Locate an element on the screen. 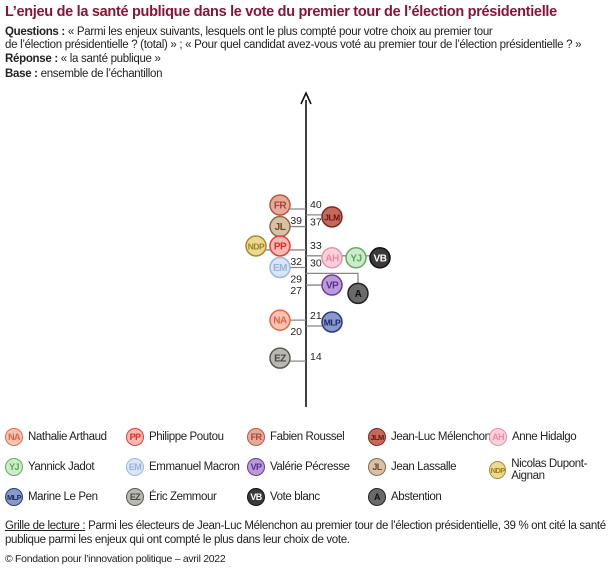 The width and height of the screenshot is (616, 570). candidate-abbr: NDP is located at coordinates (256, 246).